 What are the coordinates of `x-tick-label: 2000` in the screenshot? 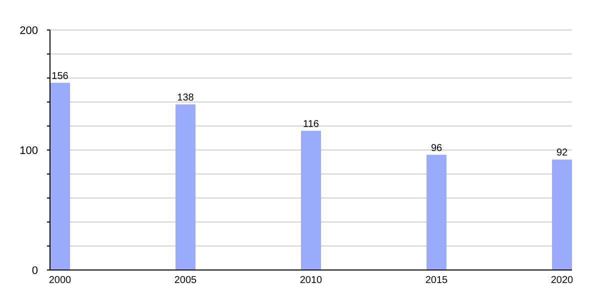 It's located at (60, 280).